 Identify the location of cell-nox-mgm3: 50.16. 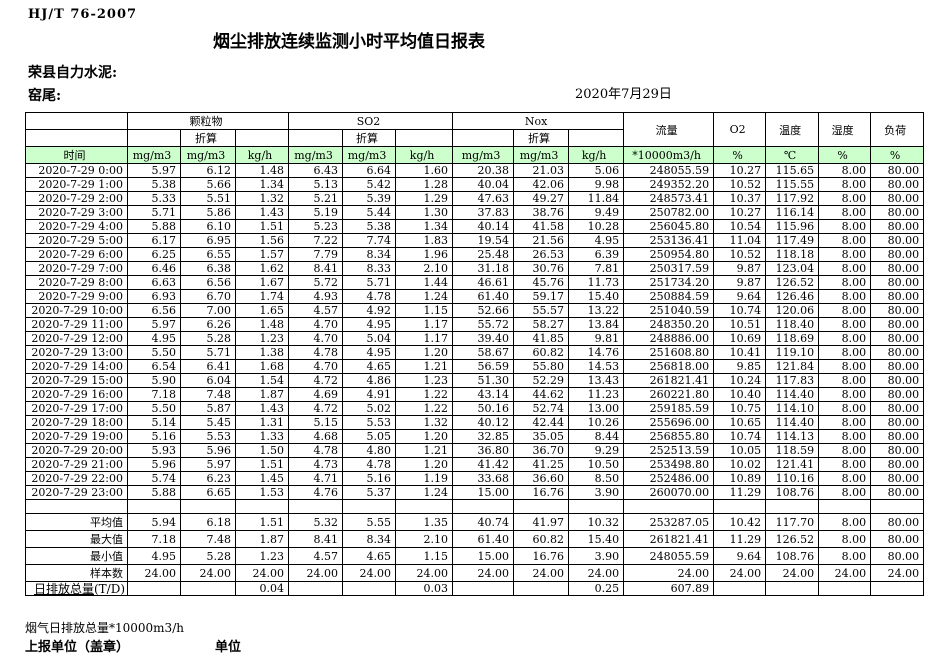
(483, 408).